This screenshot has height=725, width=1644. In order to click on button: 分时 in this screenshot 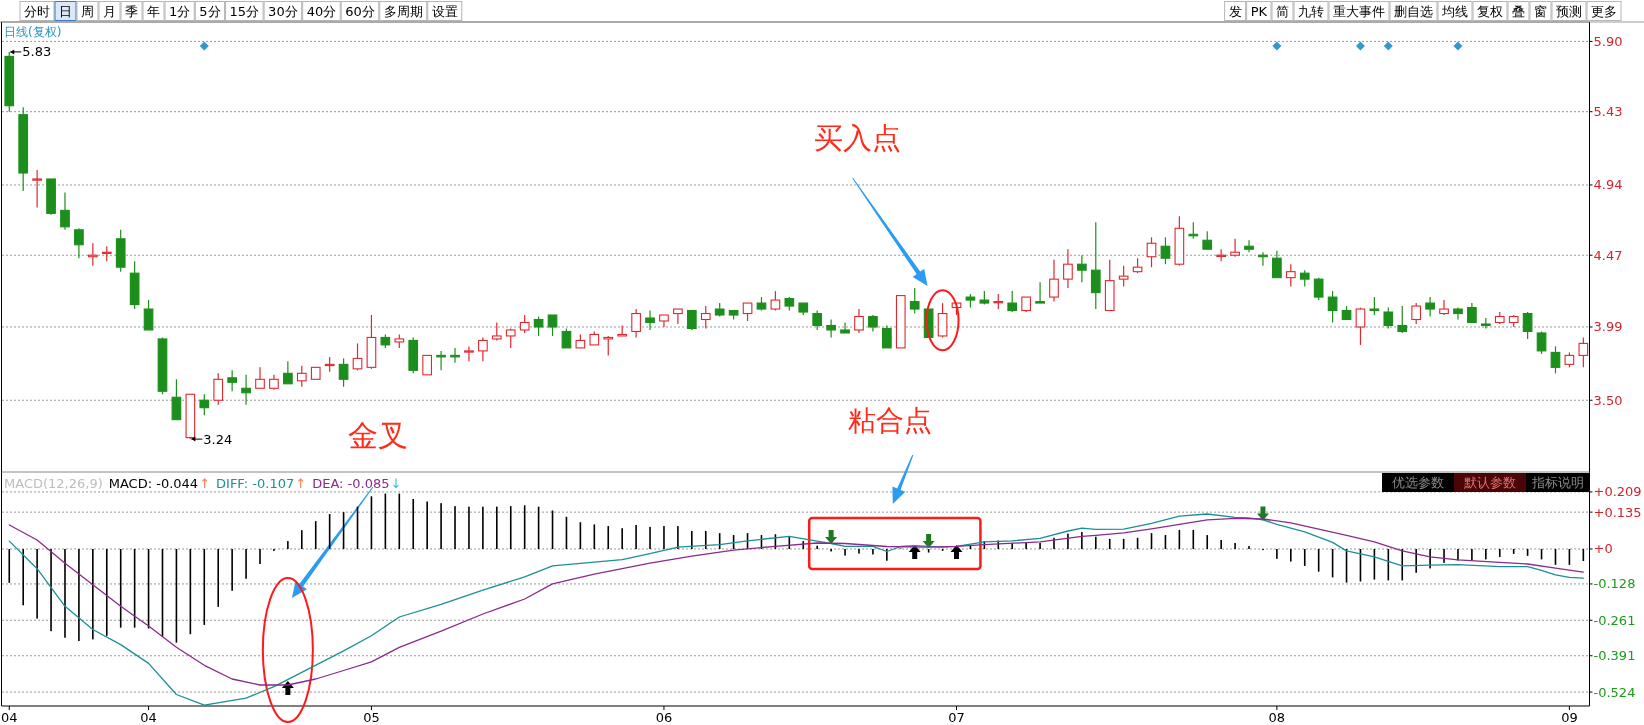, I will do `click(37, 11)`.